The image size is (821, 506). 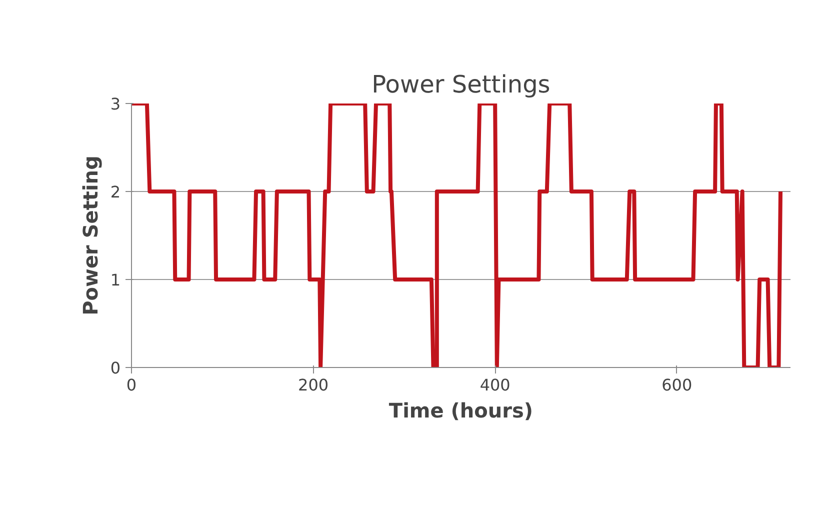 I want to click on x-axis-title: Time (hours), so click(x=461, y=410).